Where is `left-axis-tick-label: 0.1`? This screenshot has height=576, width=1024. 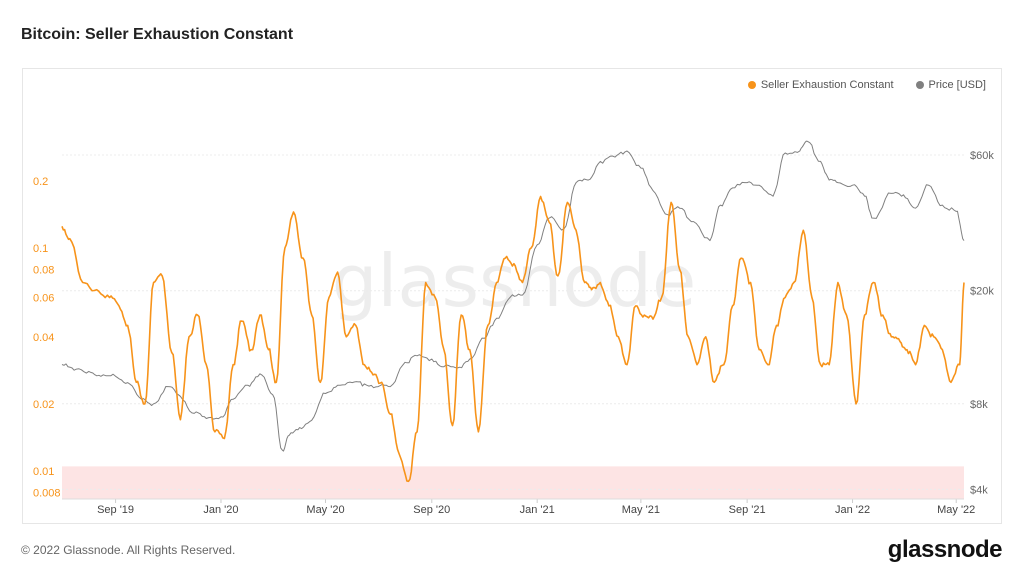 left-axis-tick-label: 0.1 is located at coordinates (40, 249).